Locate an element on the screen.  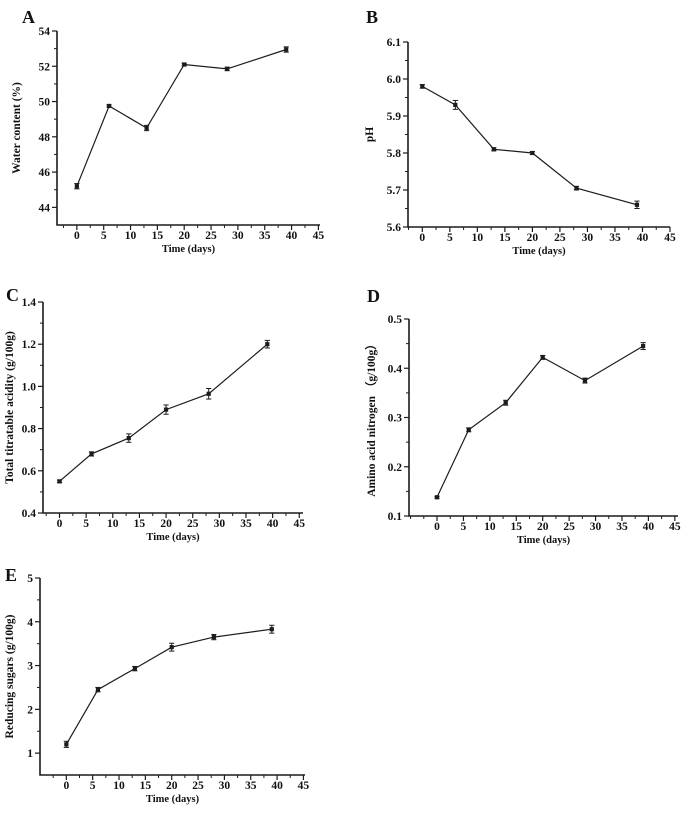
y-tick-label: 6.0 is located at coordinates (394, 80).